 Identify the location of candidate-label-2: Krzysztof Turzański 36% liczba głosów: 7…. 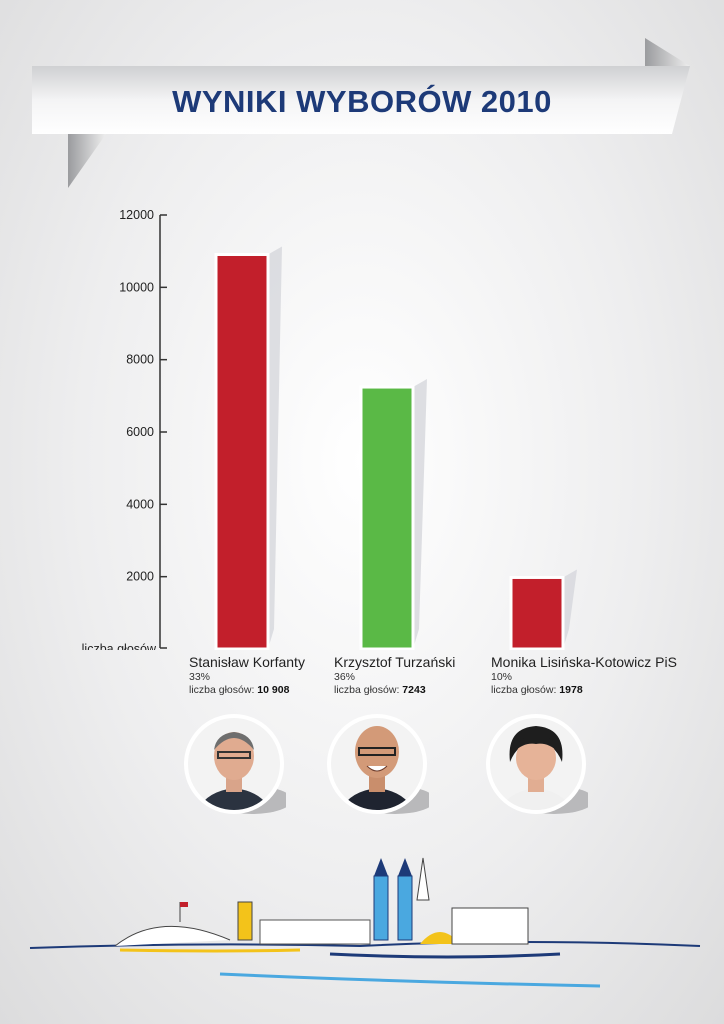
(394, 675).